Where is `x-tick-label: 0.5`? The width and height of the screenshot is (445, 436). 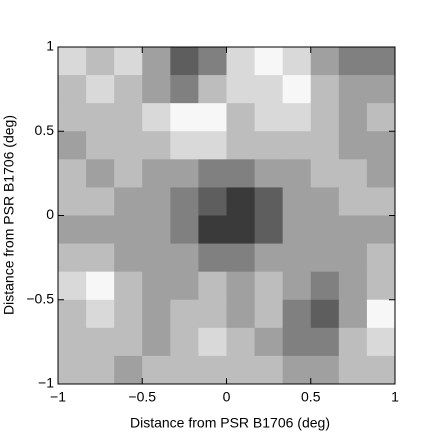
x-tick-label: 0.5 is located at coordinates (311, 397).